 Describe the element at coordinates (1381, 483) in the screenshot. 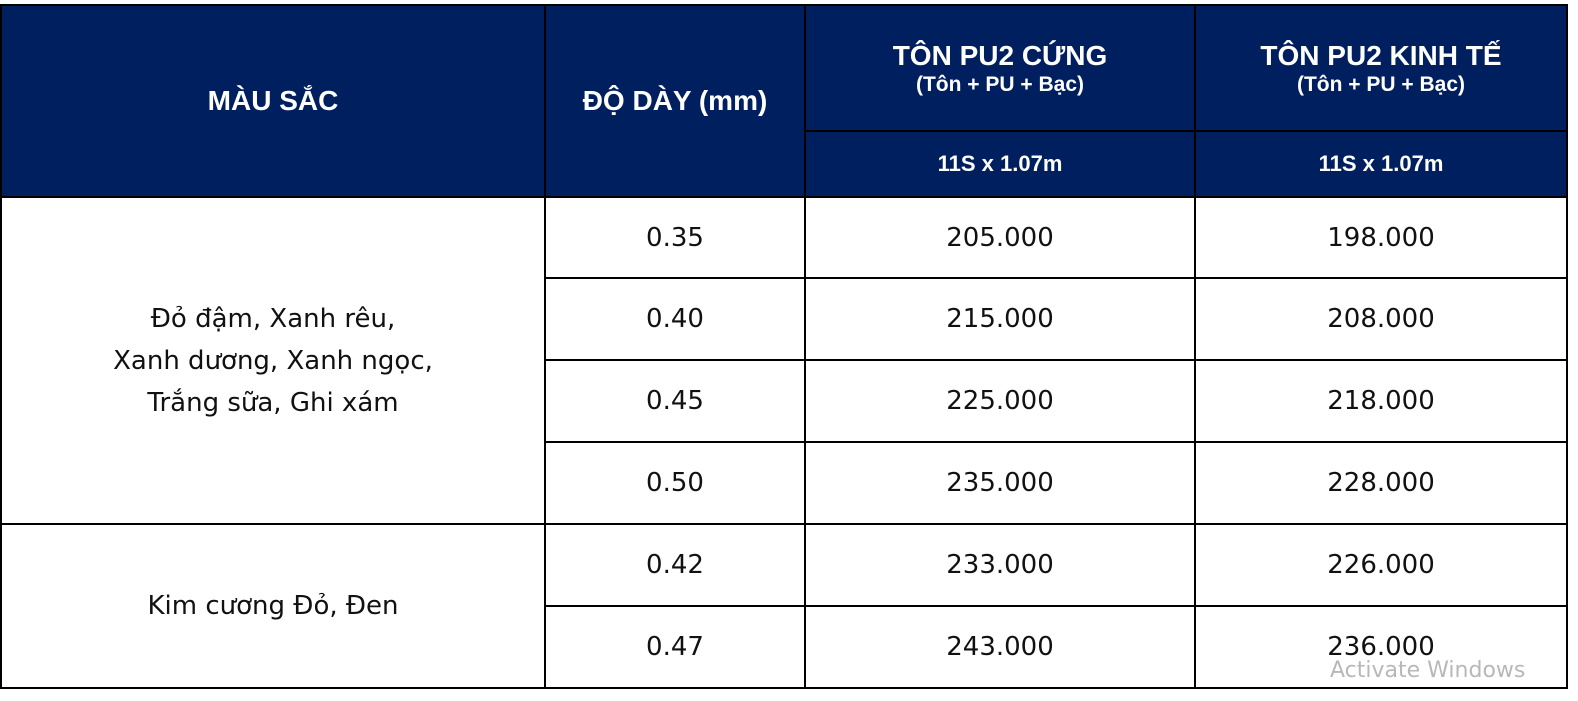

I see `price-cell: 228.000` at that location.